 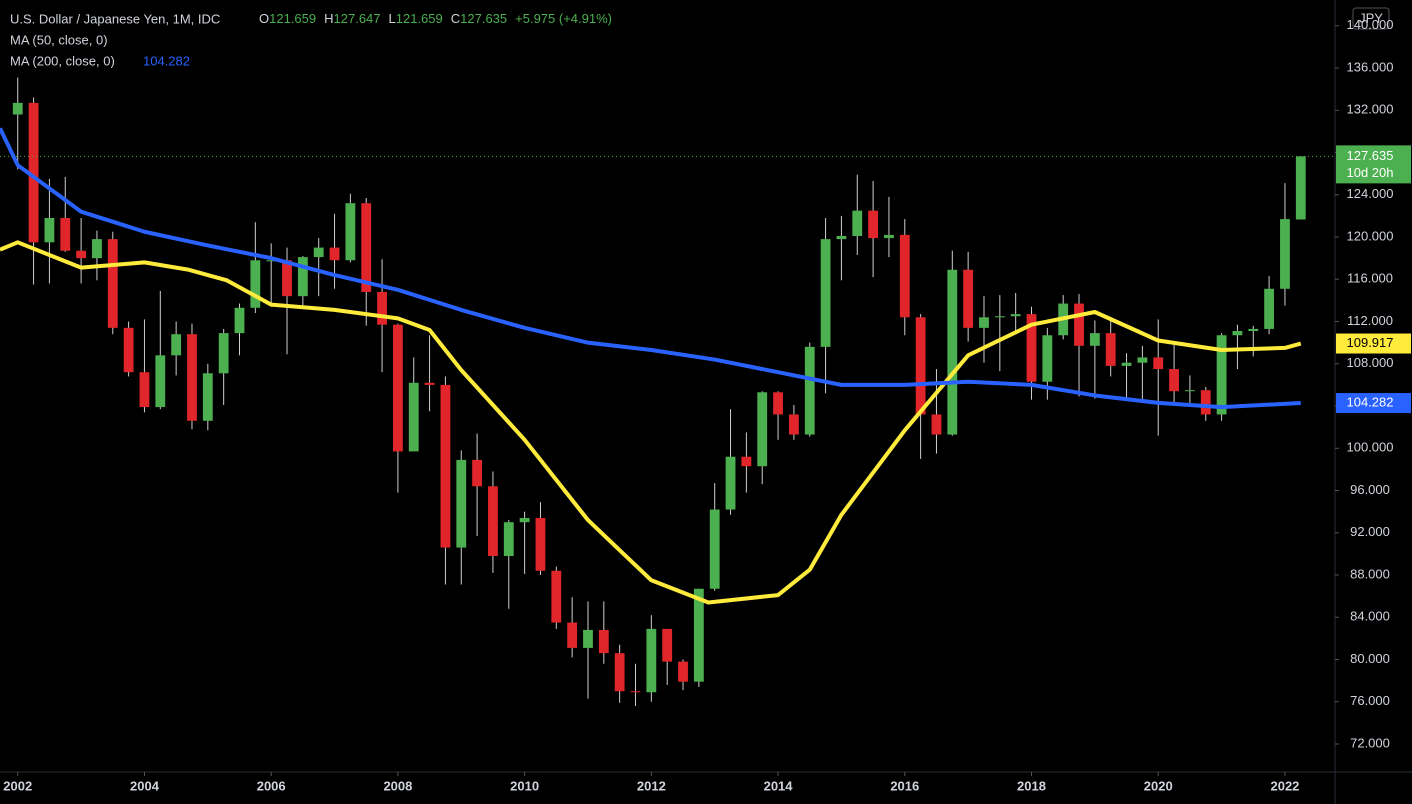 I want to click on ohlc-value: 127.635, so click(x=483, y=18).